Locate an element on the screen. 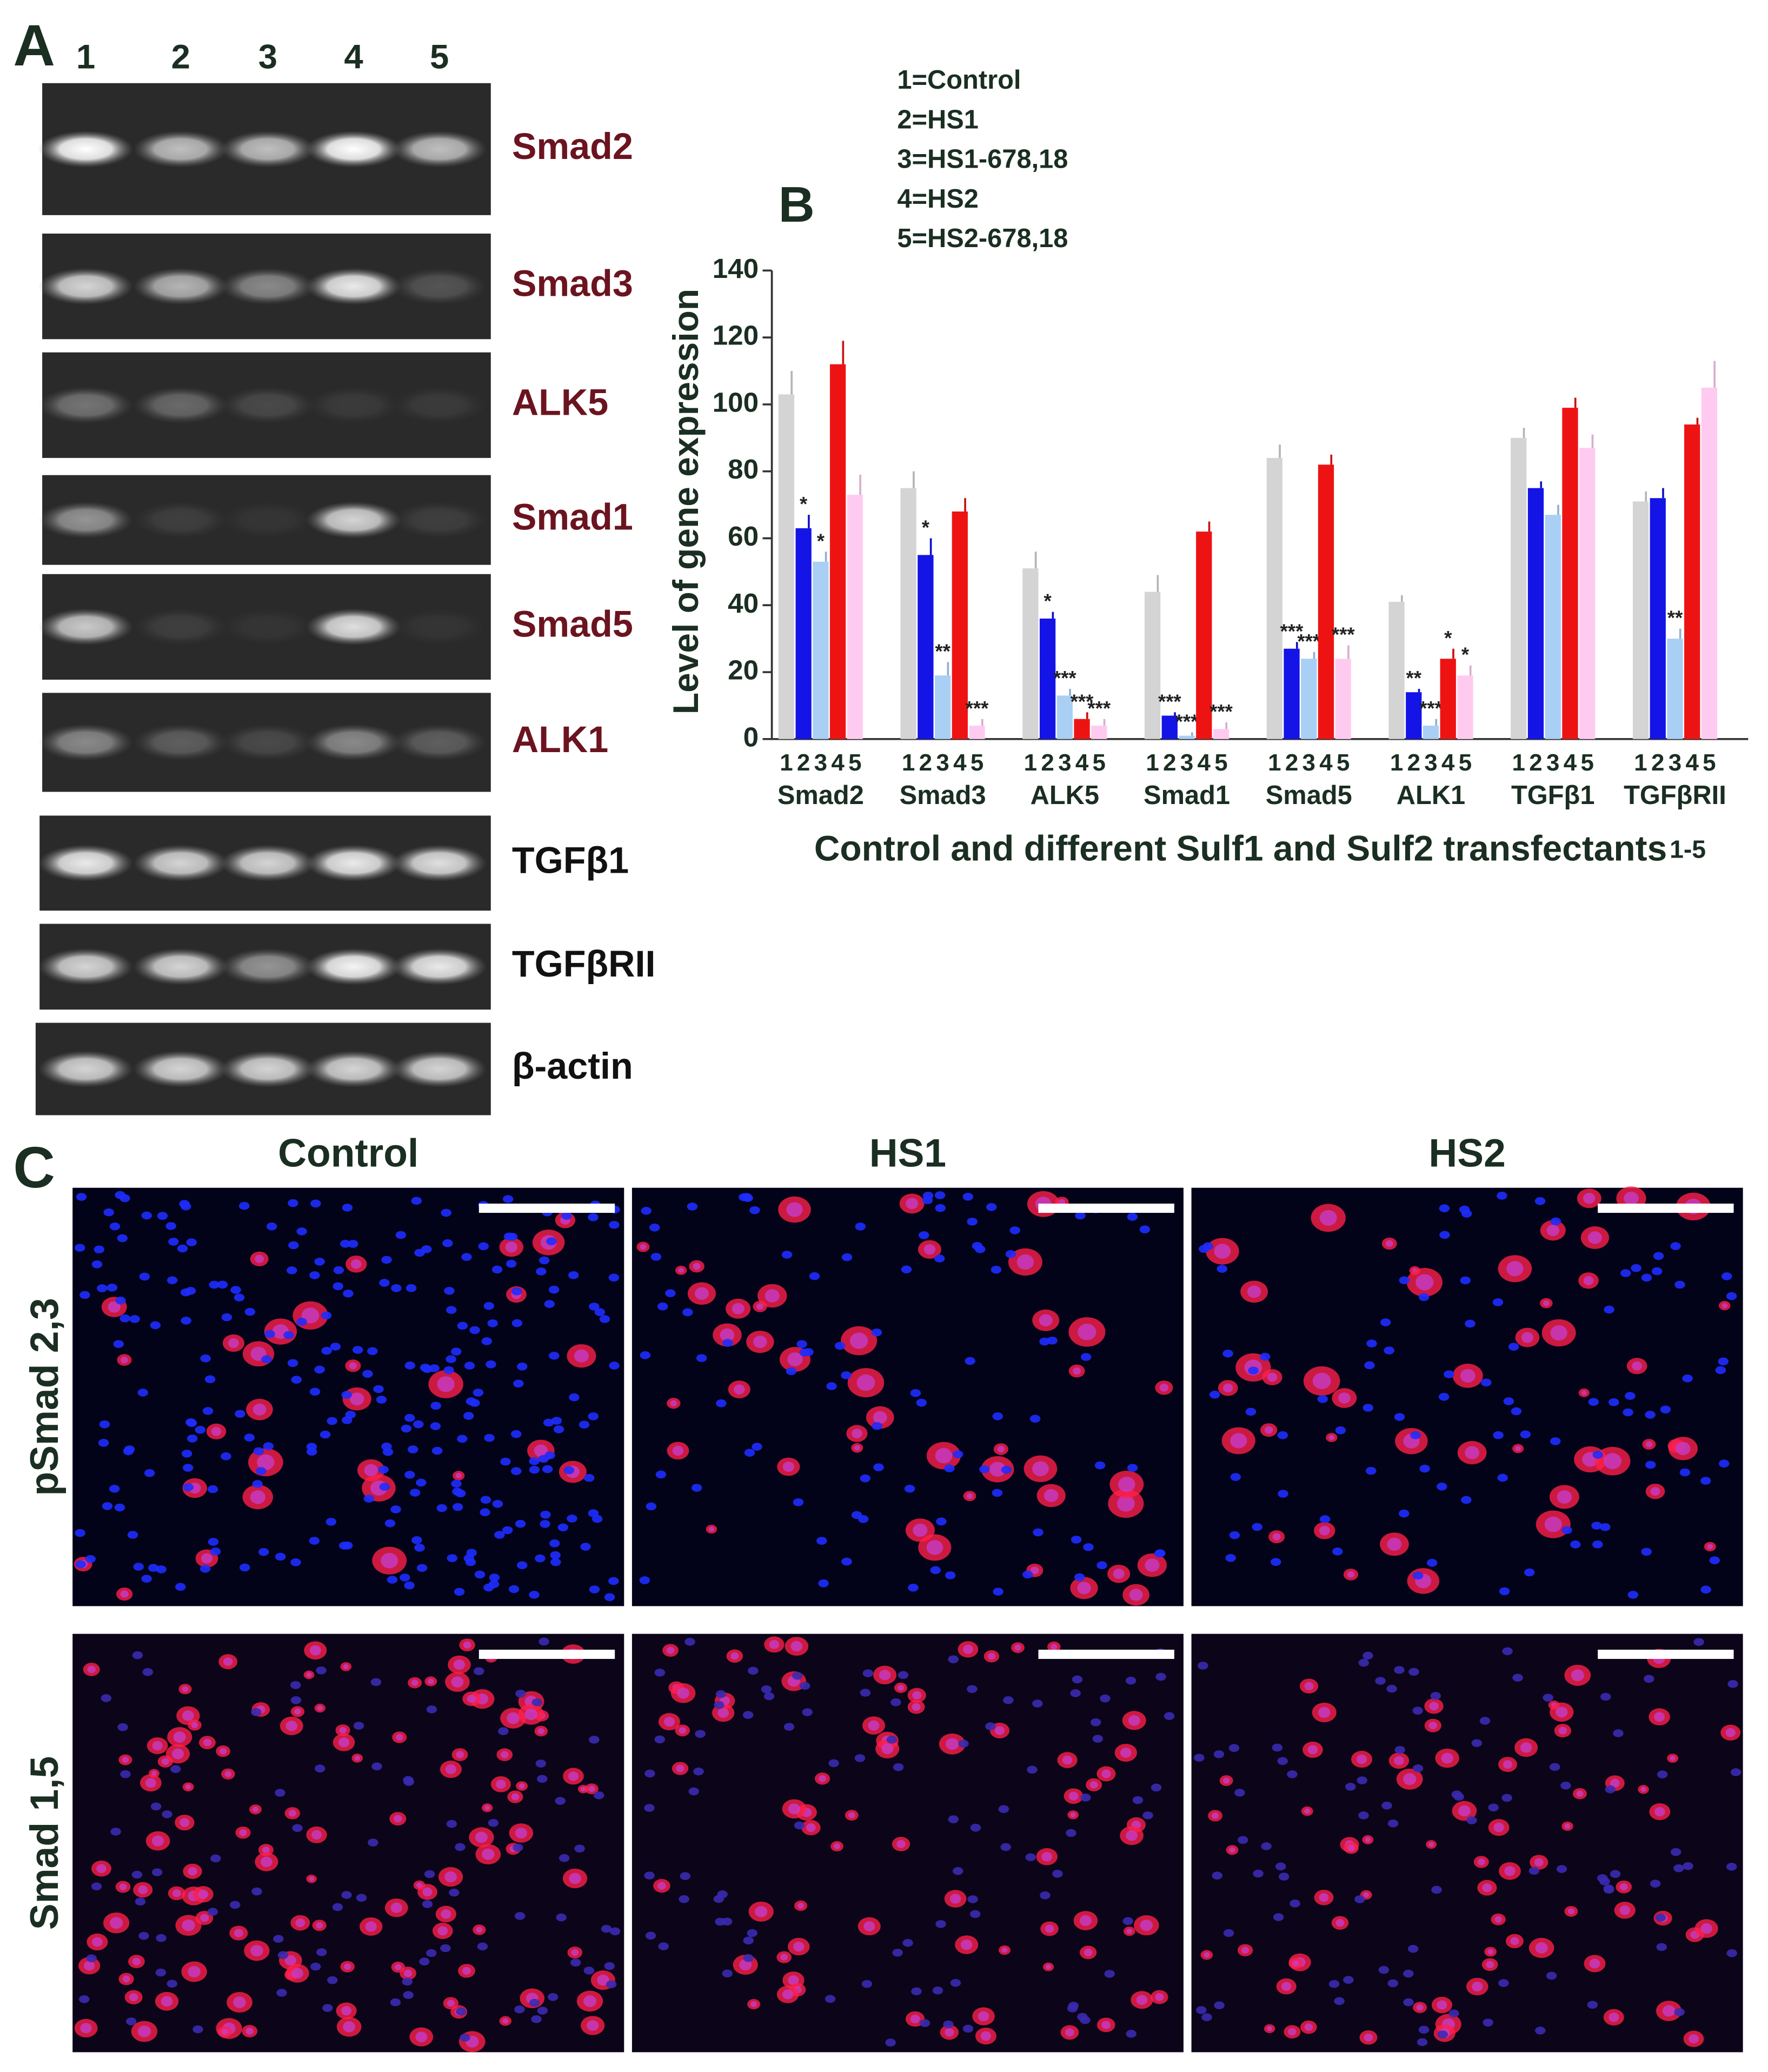 The width and height of the screenshot is (1768, 2072). micrograph-background is located at coordinates (1467, 1396).